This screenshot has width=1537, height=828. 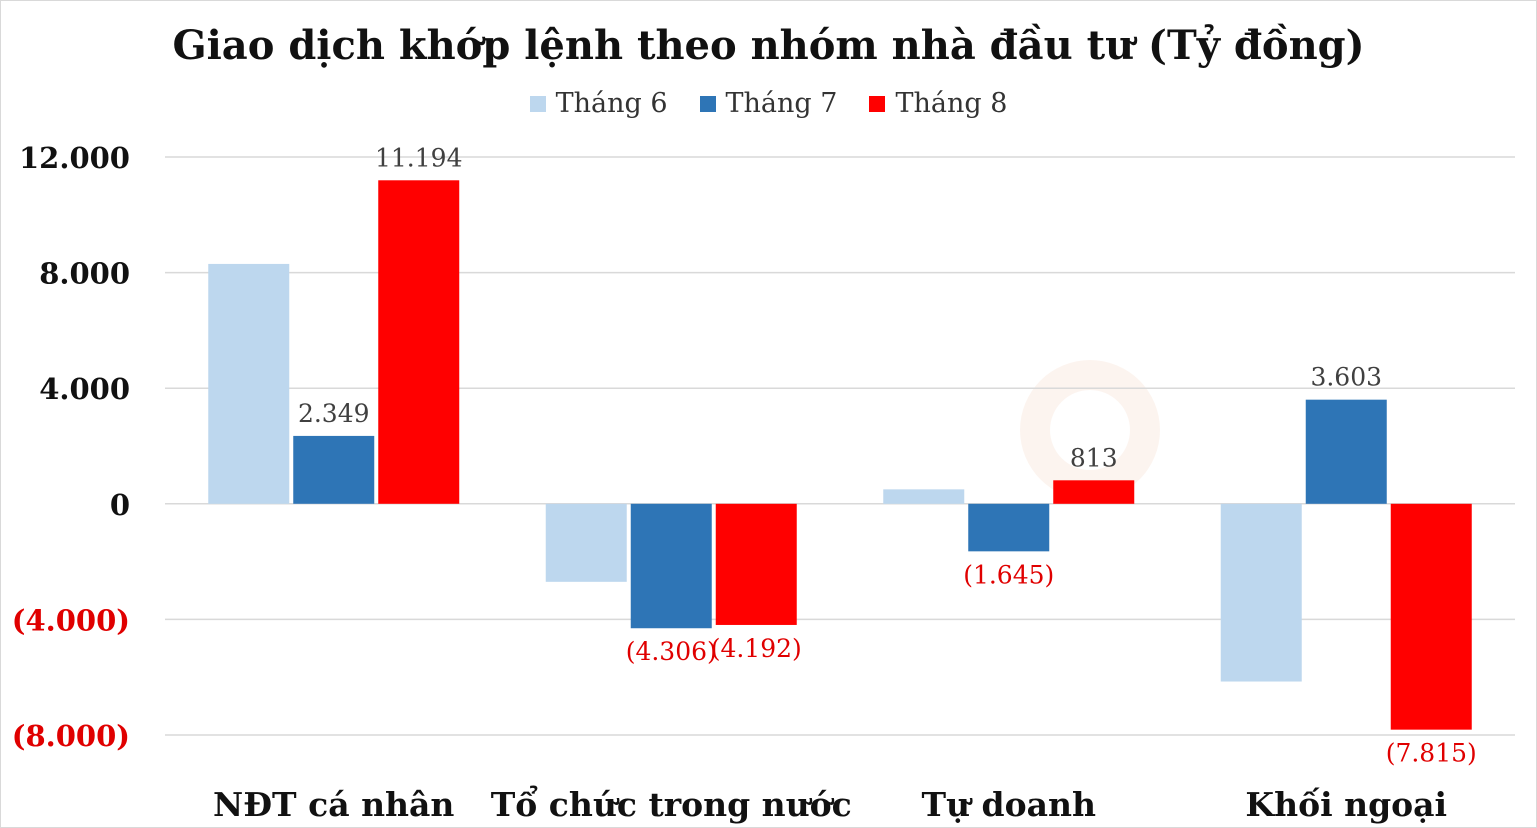 I want to click on data-label: 3.603, so click(x=1346, y=377).